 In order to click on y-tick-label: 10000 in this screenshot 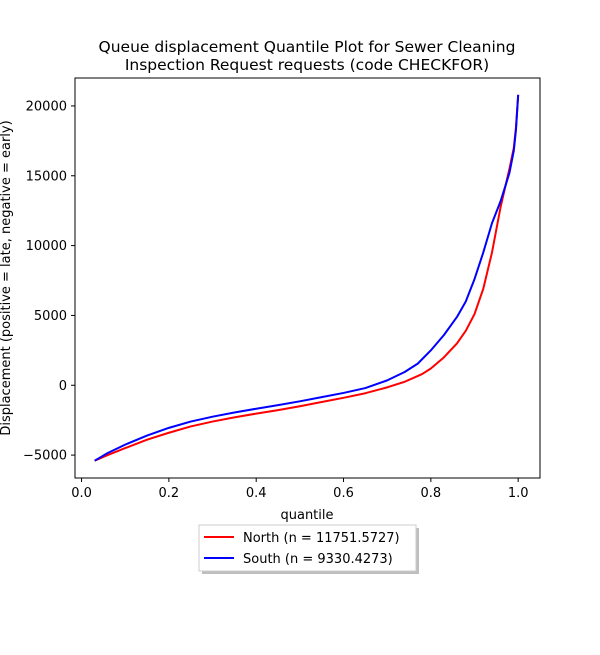, I will do `click(46, 246)`.